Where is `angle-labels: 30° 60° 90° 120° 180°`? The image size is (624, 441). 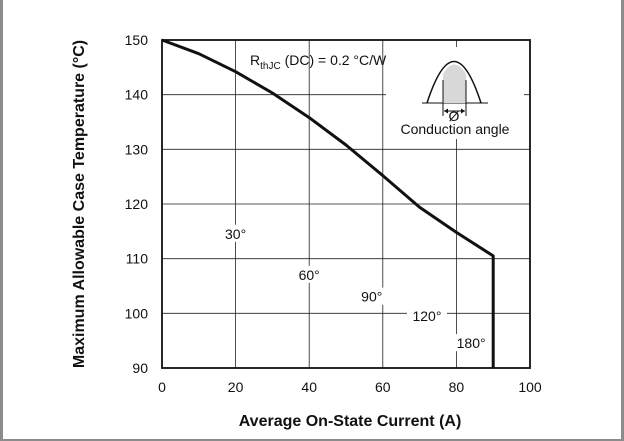 angle-labels: 30° 60° 90° 120° 180° is located at coordinates (355, 288).